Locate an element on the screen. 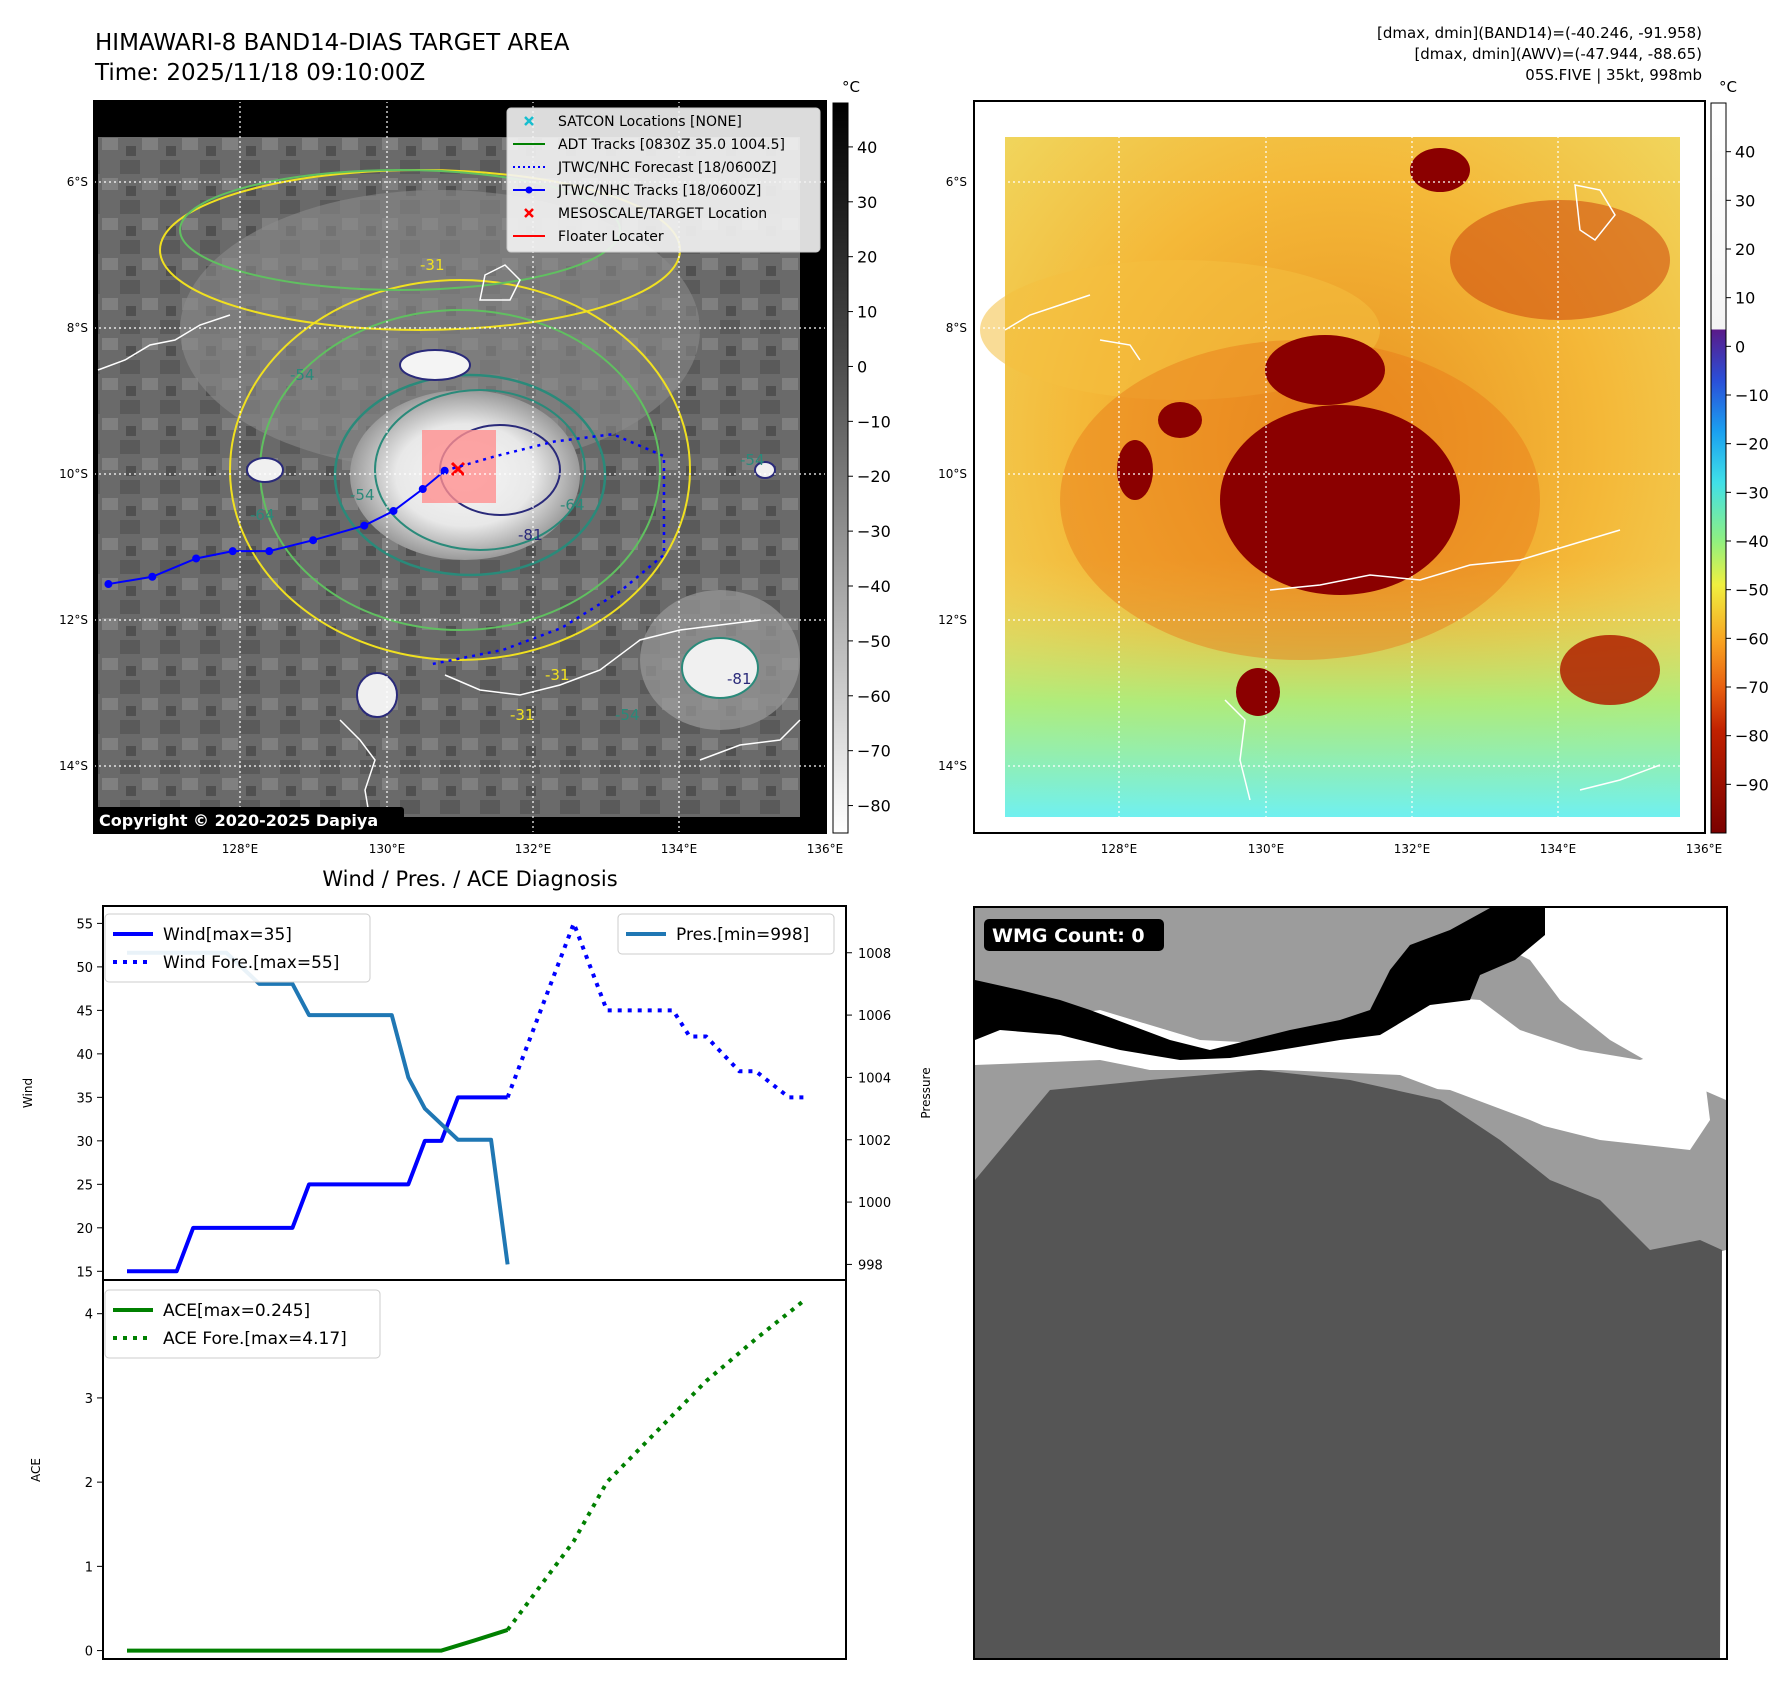  ace-series-line is located at coordinates (318, 1640).